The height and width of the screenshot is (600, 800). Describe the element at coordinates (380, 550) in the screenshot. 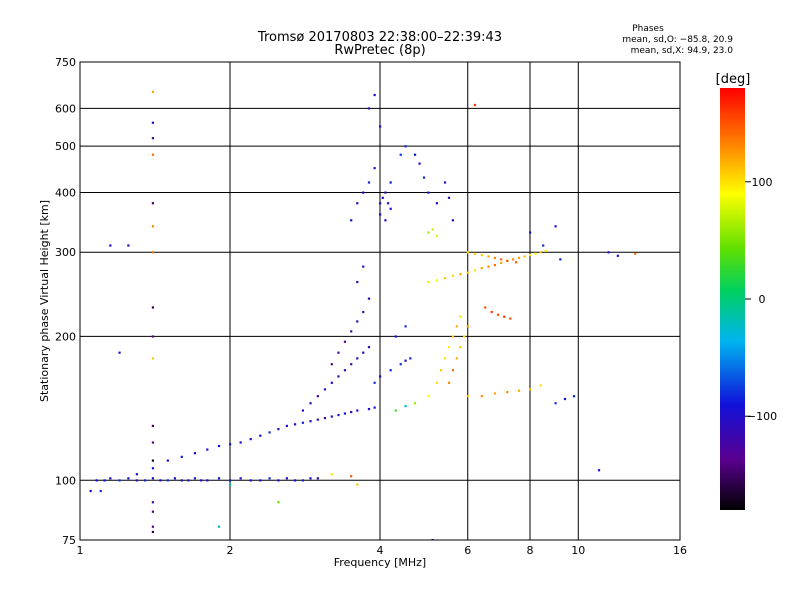

I see `x-tick-label: 4` at that location.